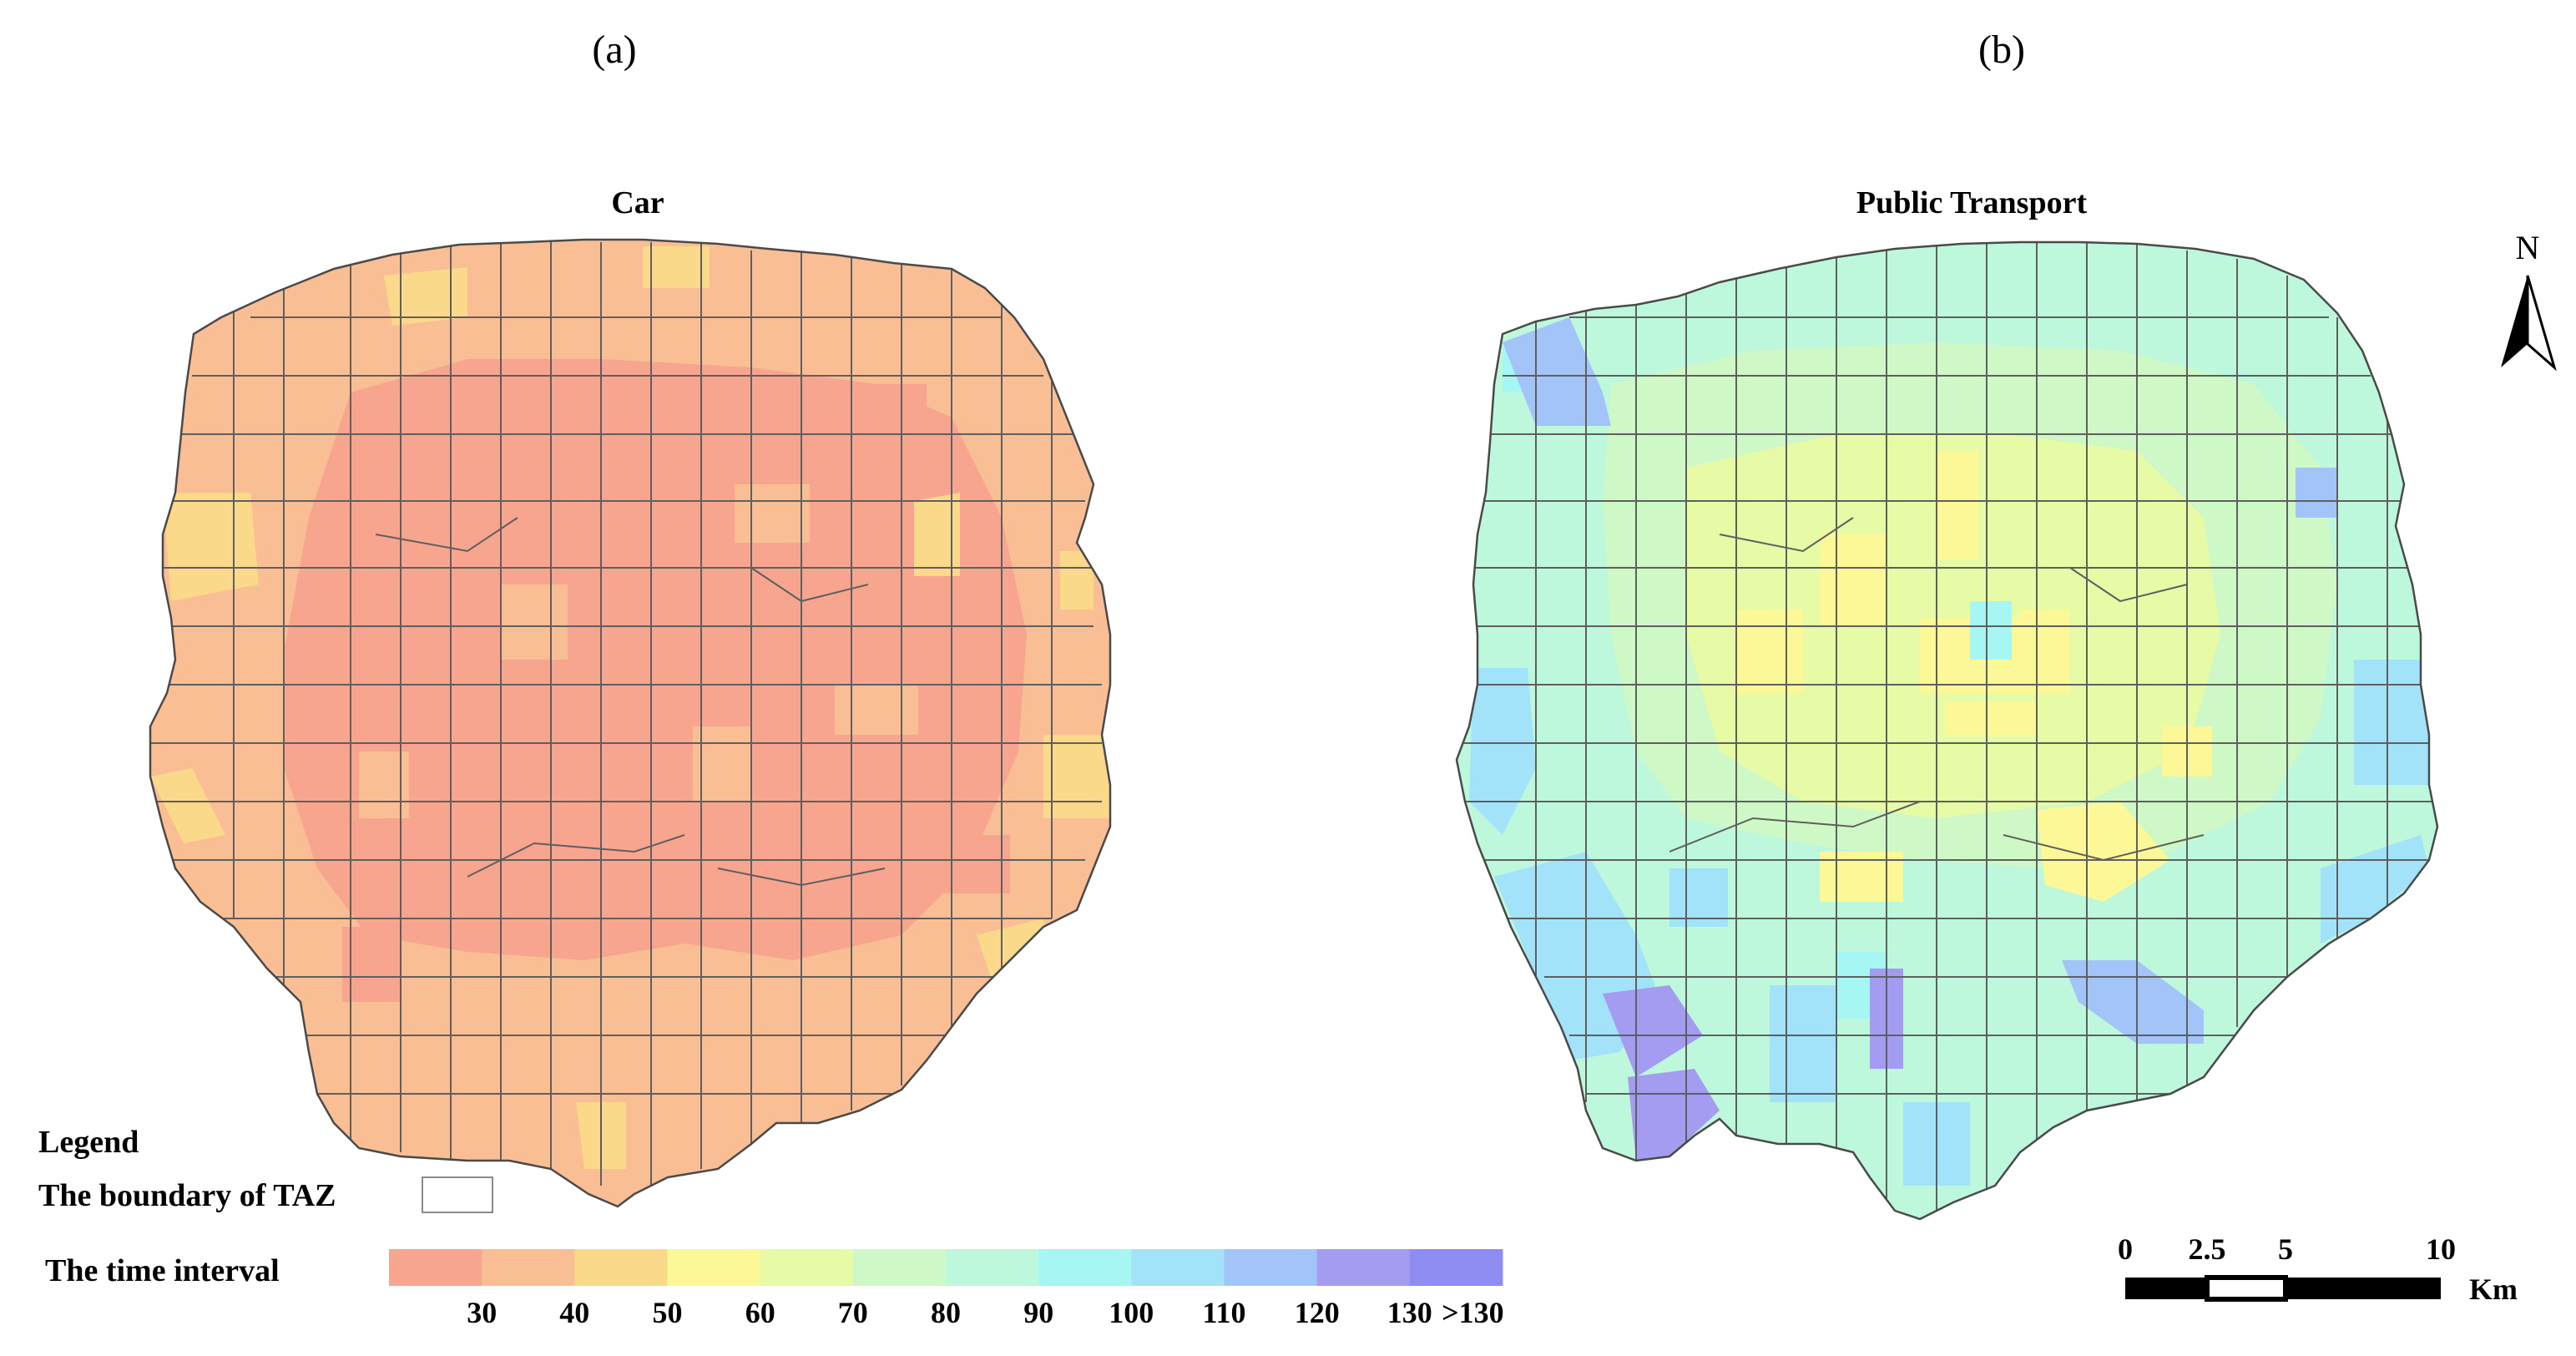  Describe the element at coordinates (853, 1312) in the screenshot. I see `legend-tick-label: 70` at that location.